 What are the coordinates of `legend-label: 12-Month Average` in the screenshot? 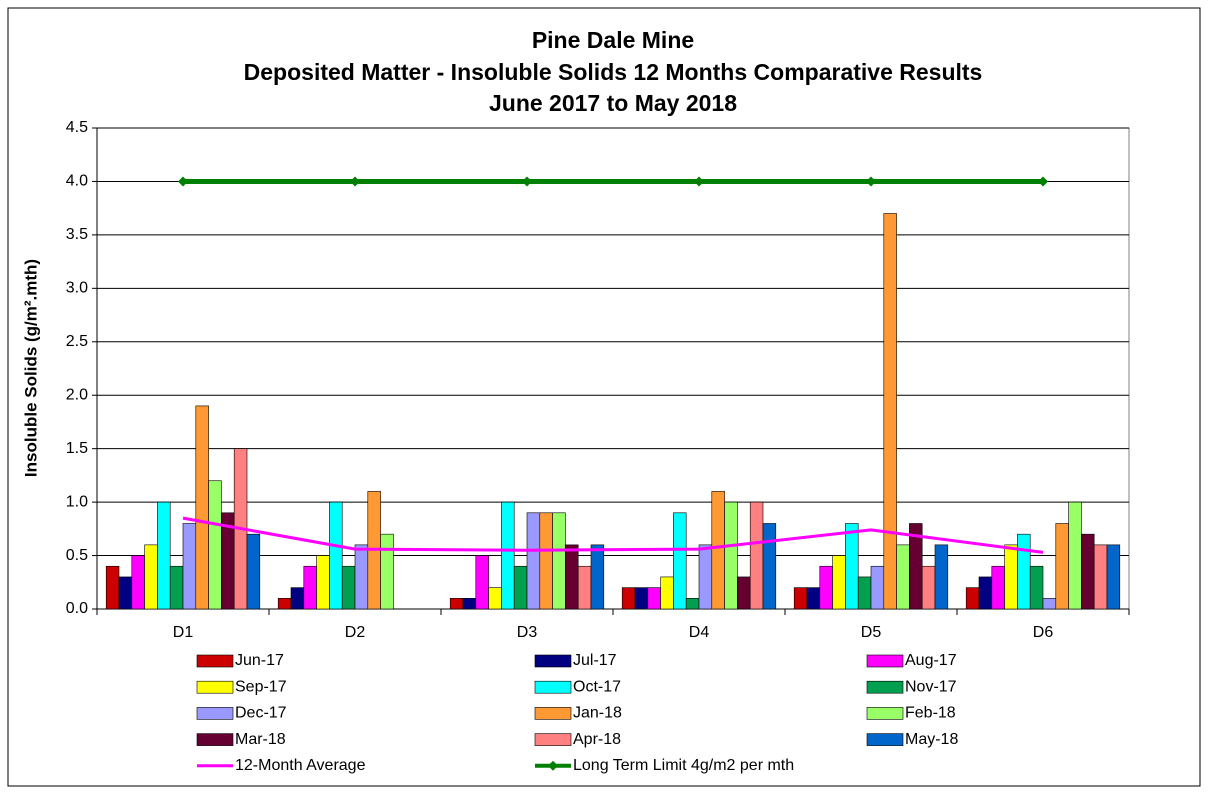 It's located at (300, 765).